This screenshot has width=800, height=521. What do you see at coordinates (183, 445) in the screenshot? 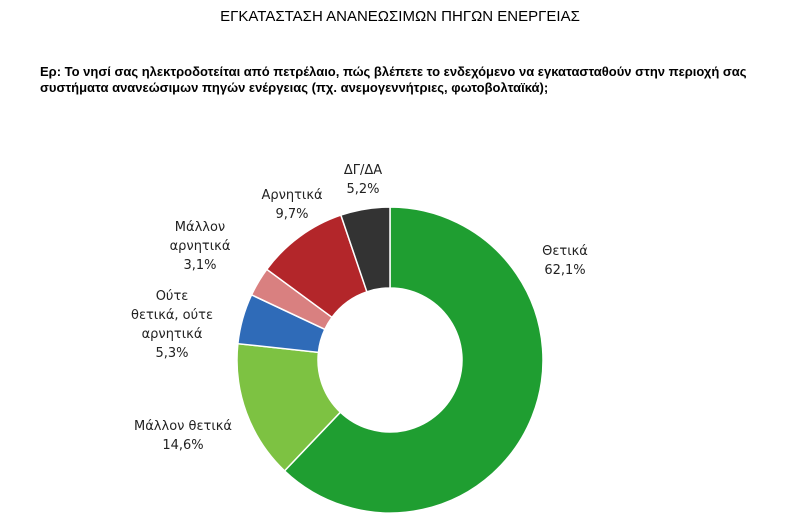
I see `value-label: 14,6%` at bounding box center [183, 445].